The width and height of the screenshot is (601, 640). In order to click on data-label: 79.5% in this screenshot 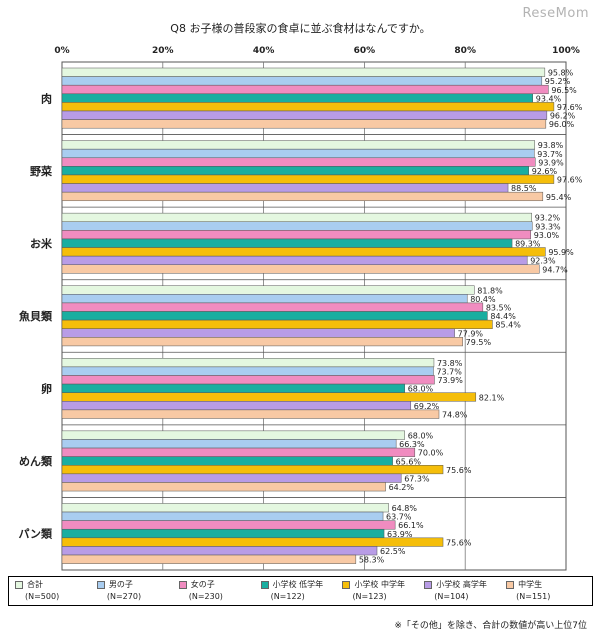, I will do `click(479, 342)`.